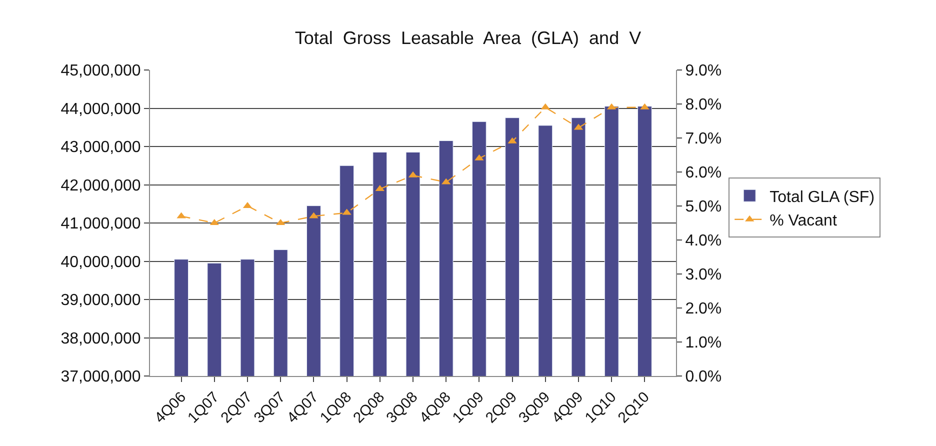  What do you see at coordinates (100, 262) in the screenshot?
I see `y-tick-label: 40,000,000` at bounding box center [100, 262].